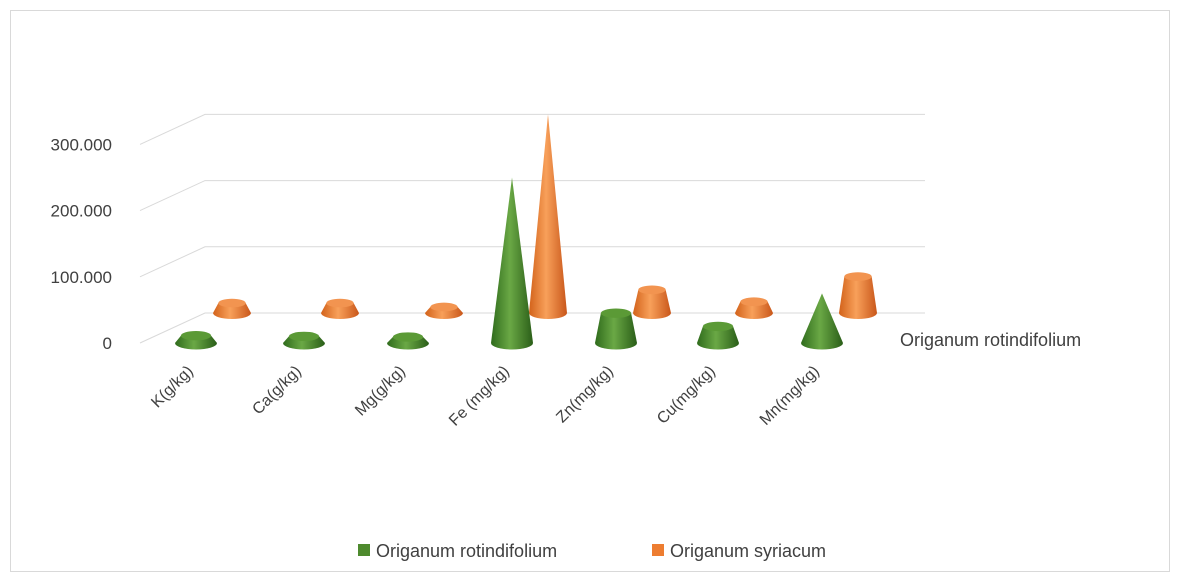 The image size is (1182, 584). What do you see at coordinates (81, 277) in the screenshot?
I see `y-tick-label: 100.000` at bounding box center [81, 277].